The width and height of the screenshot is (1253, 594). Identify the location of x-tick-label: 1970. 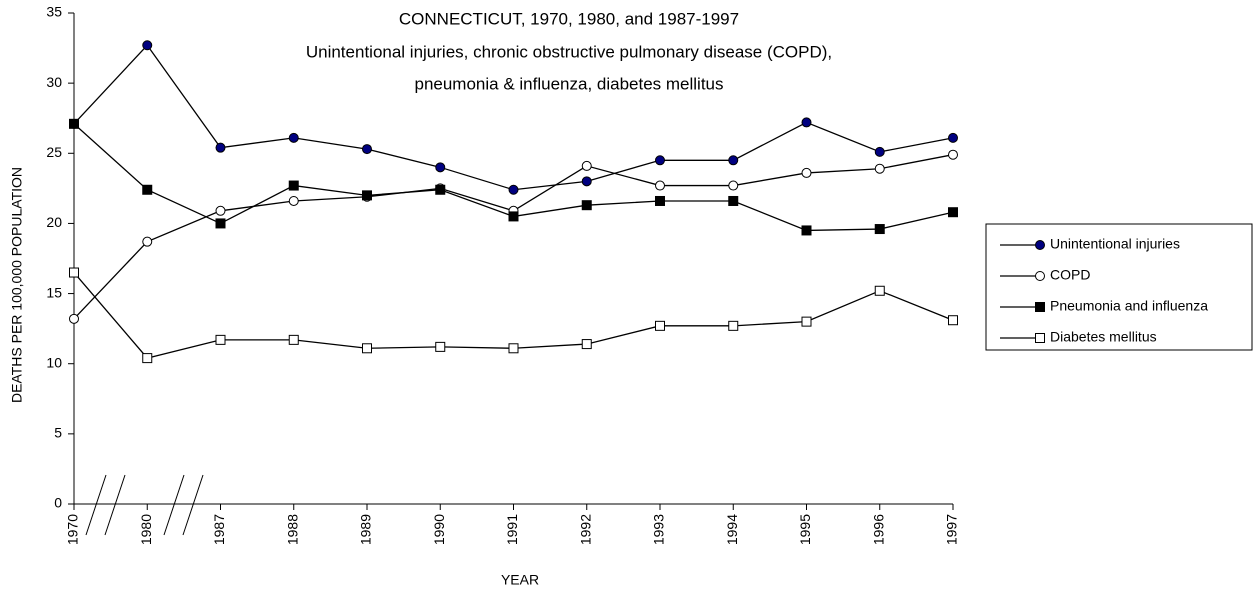
(73, 529).